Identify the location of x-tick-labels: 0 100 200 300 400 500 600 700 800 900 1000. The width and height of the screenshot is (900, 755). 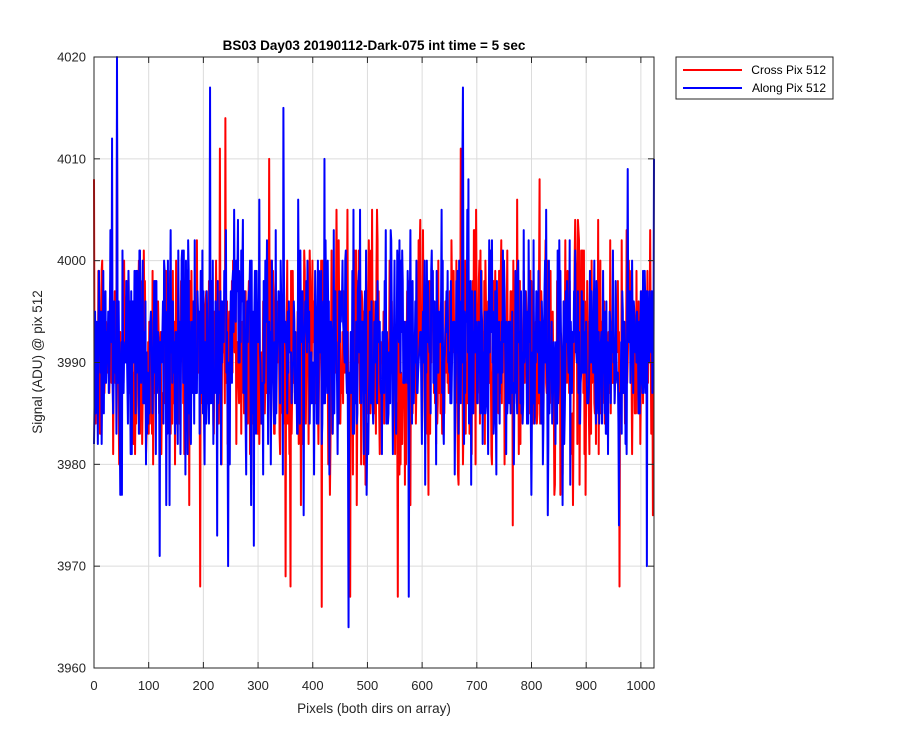
(372, 685).